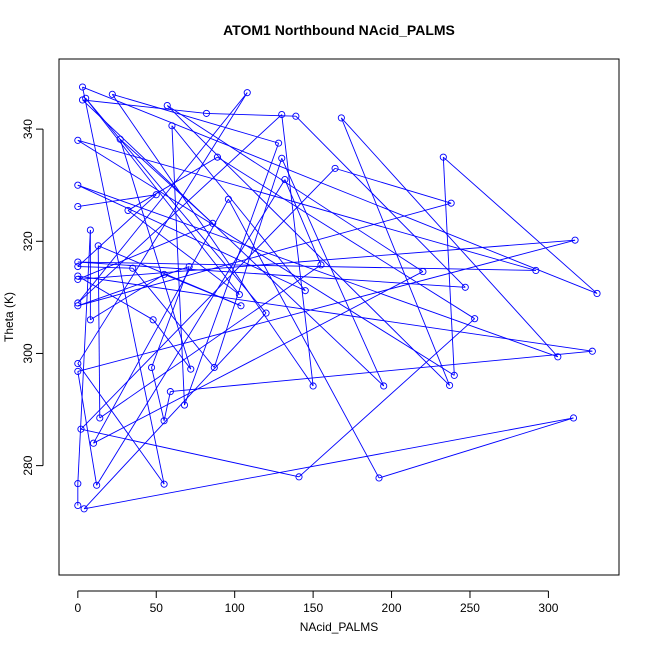 The image size is (650, 650). Describe the element at coordinates (548, 608) in the screenshot. I see `x-tick-label: 300` at that location.